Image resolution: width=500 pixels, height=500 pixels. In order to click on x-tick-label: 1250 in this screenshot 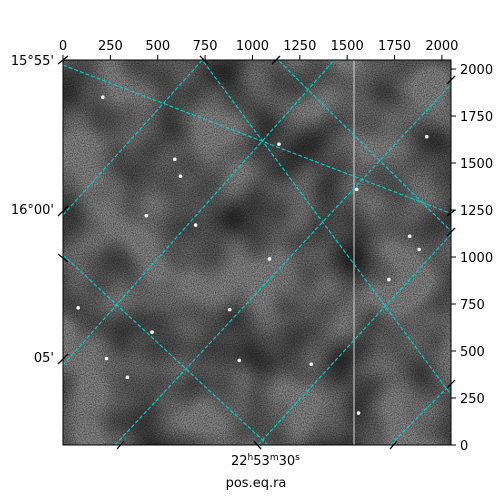, I will do `click(299, 46)`.